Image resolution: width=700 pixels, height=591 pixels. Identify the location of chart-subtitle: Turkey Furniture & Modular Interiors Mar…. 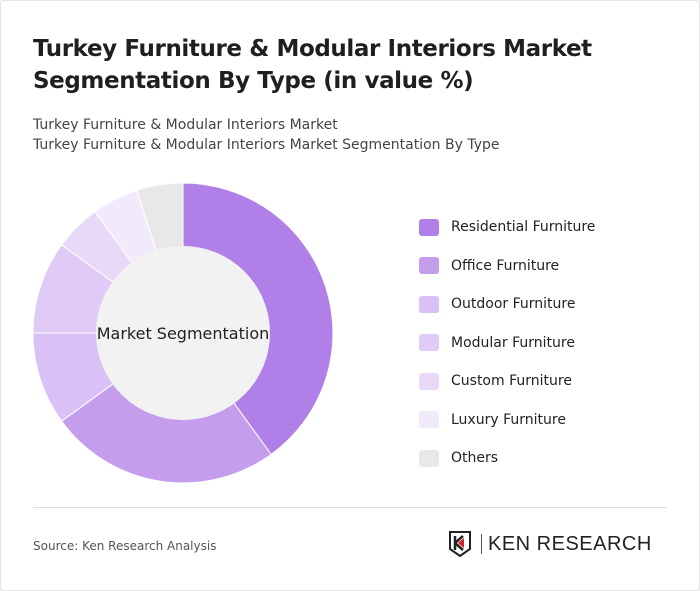
(266, 135).